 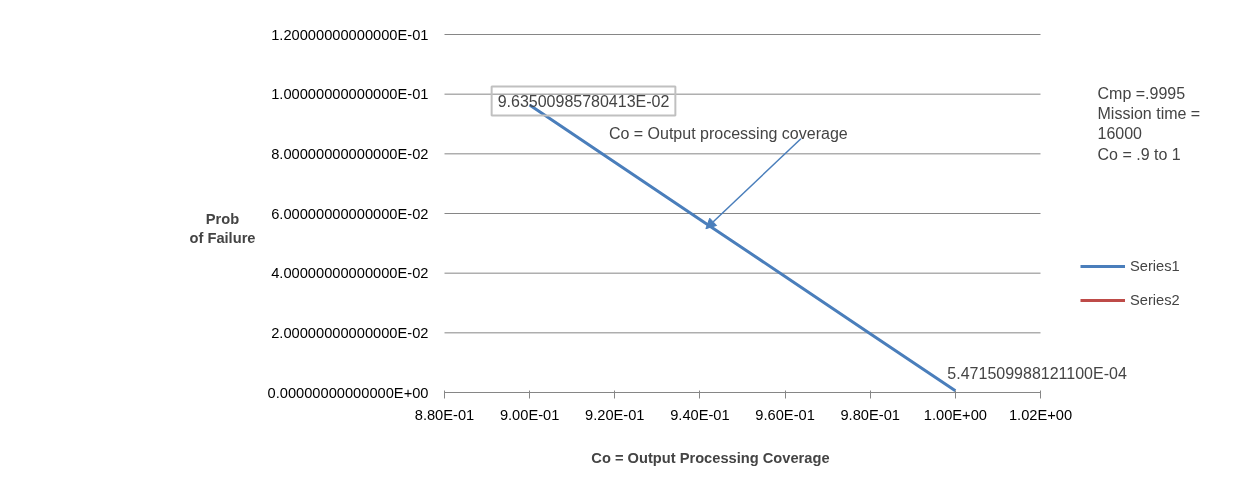 I want to click on data-label: 9.63500985780413E-02, so click(x=583, y=101).